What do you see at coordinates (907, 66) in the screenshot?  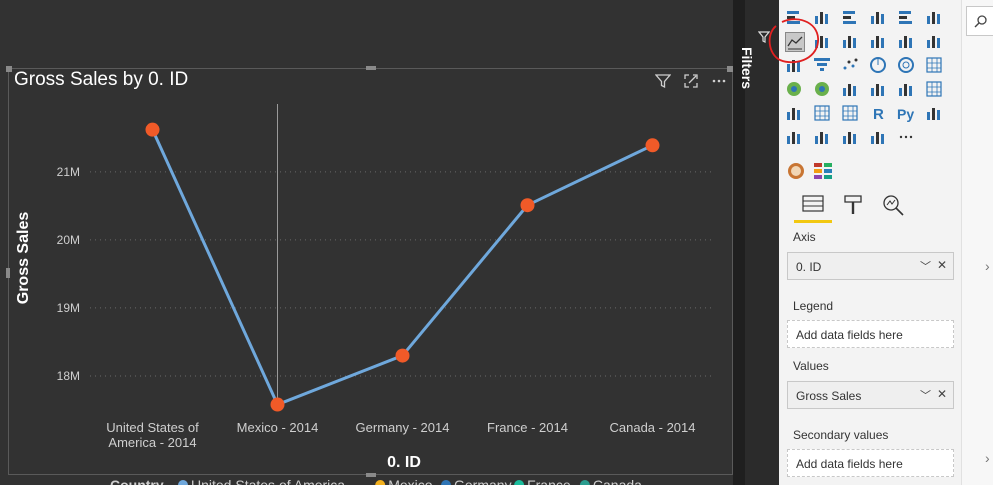 I see `donut-chart-icon` at bounding box center [907, 66].